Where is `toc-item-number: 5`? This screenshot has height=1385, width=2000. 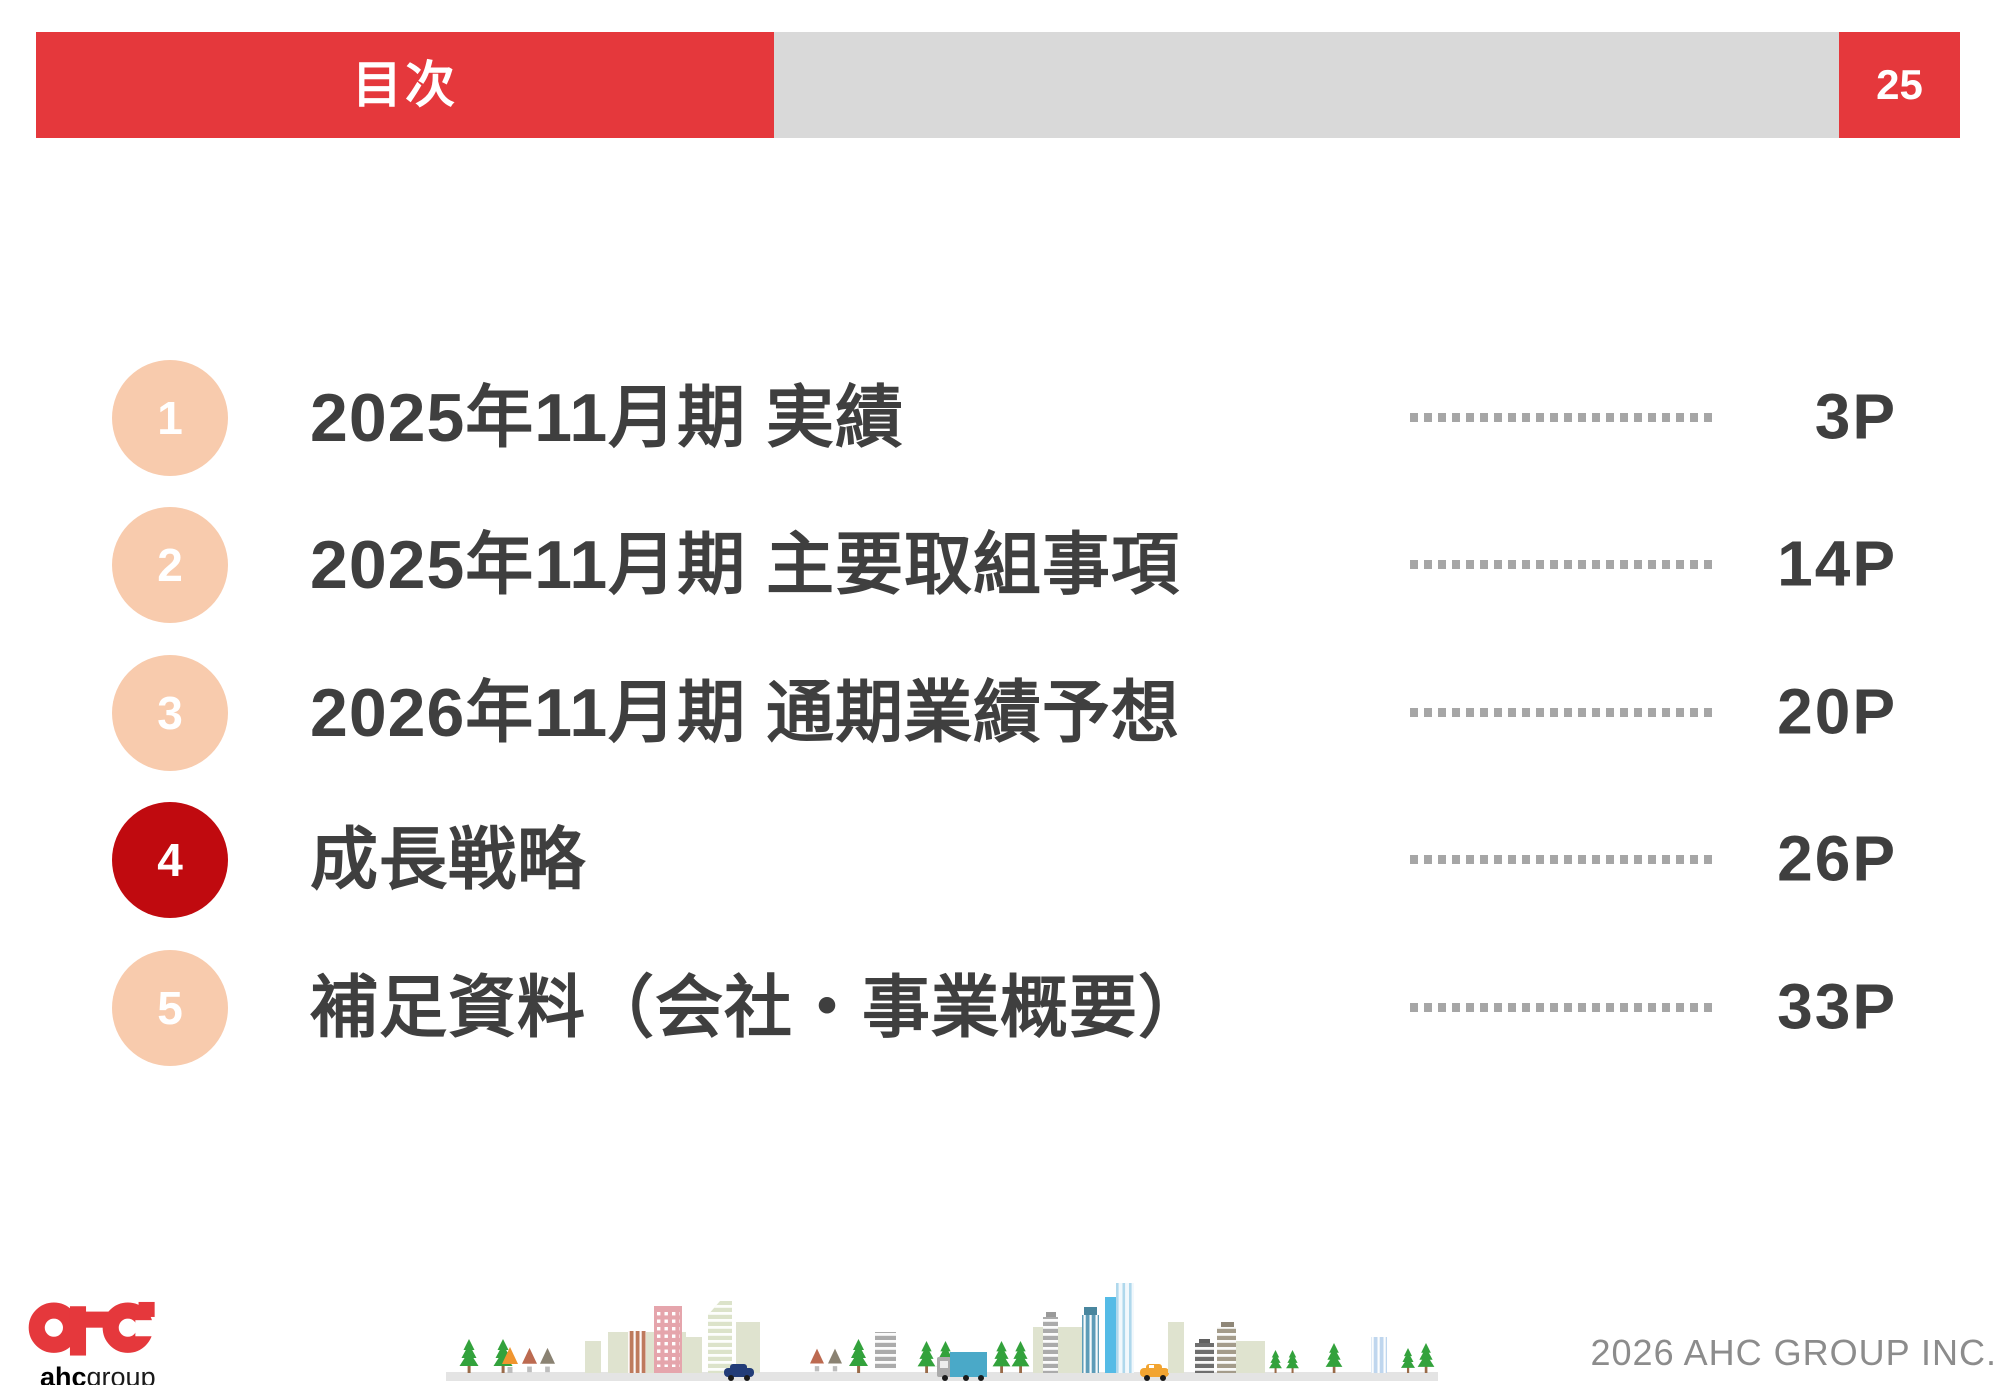 toc-item-number: 5 is located at coordinates (170, 1008).